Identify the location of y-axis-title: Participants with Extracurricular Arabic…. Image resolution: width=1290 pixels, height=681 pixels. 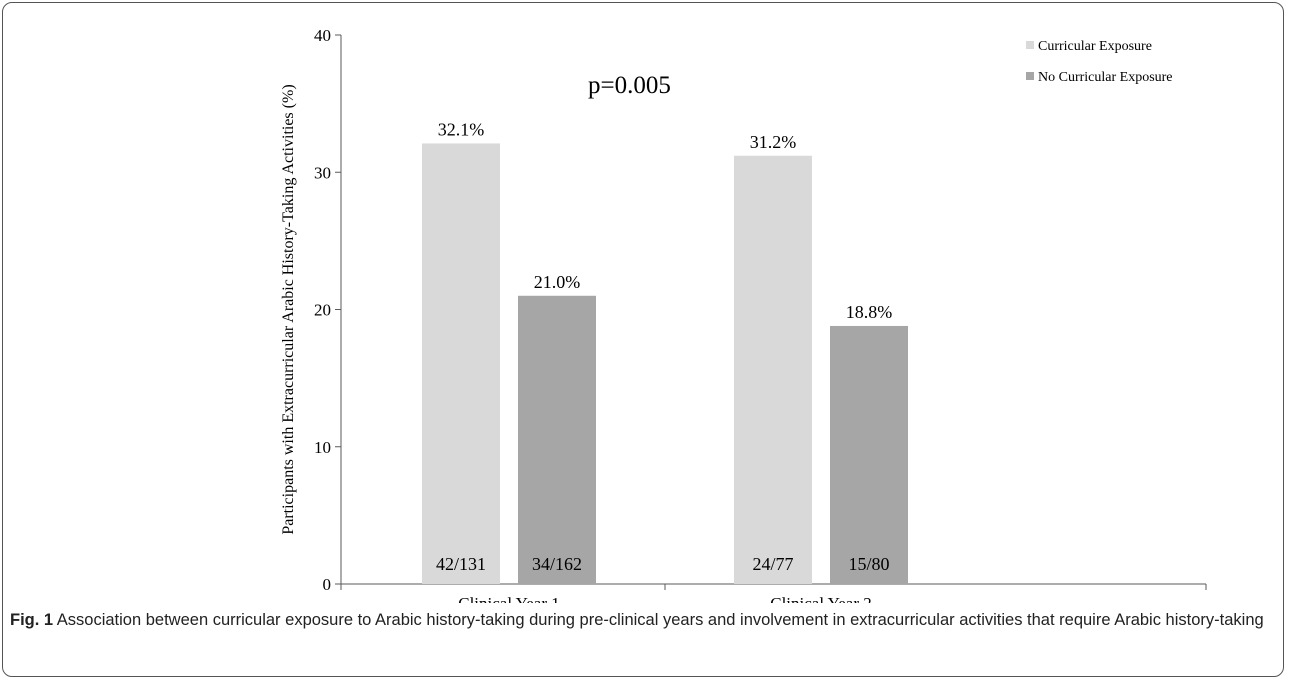
(288, 309).